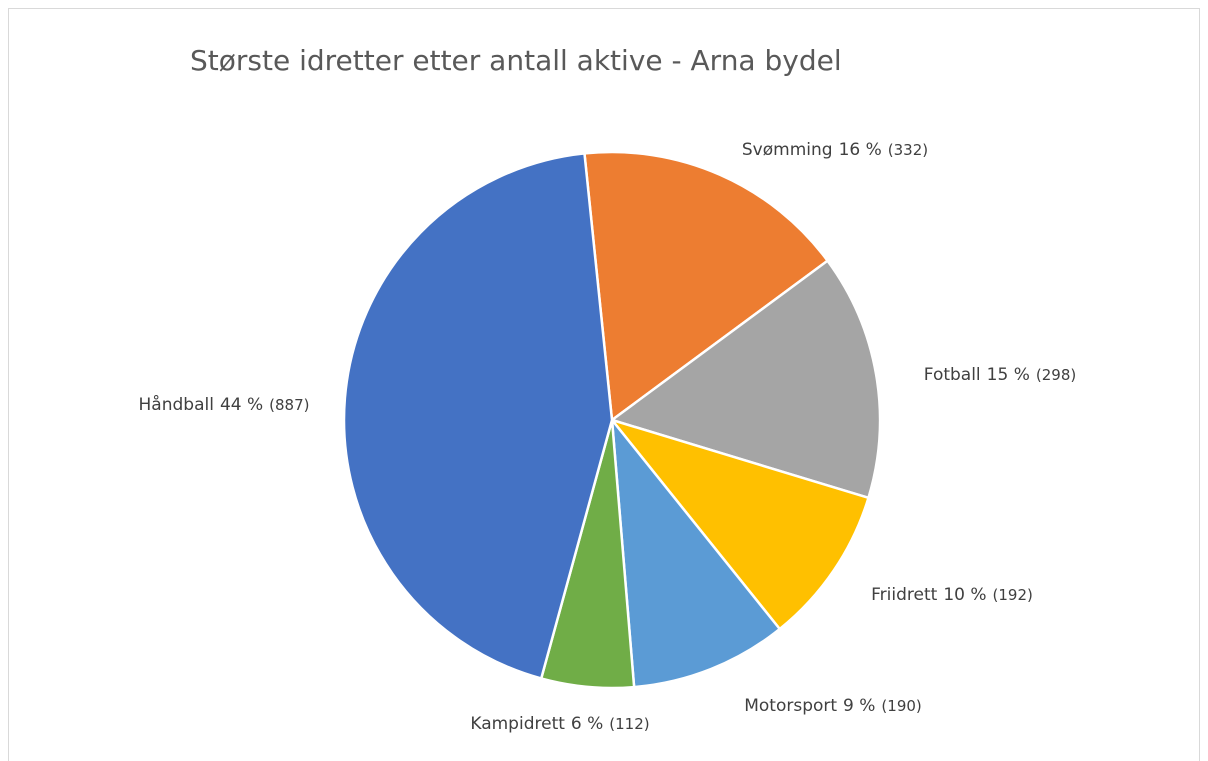 This screenshot has width=1208, height=761. Describe the element at coordinates (517, 724) in the screenshot. I see `category-label: Kampidrett` at that location.